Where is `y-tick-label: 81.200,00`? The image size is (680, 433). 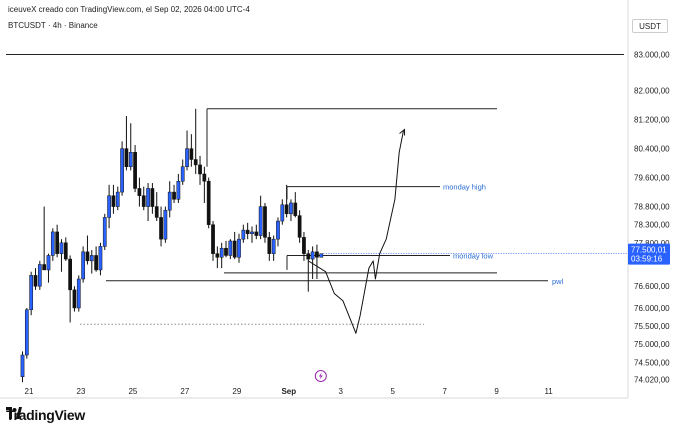
y-tick-label: 81.200,00 is located at coordinates (652, 120).